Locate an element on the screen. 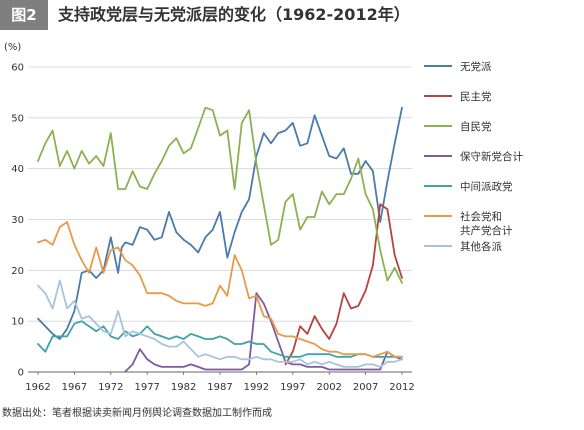 The image size is (584, 430). y-tick-label: 50 is located at coordinates (17, 118).